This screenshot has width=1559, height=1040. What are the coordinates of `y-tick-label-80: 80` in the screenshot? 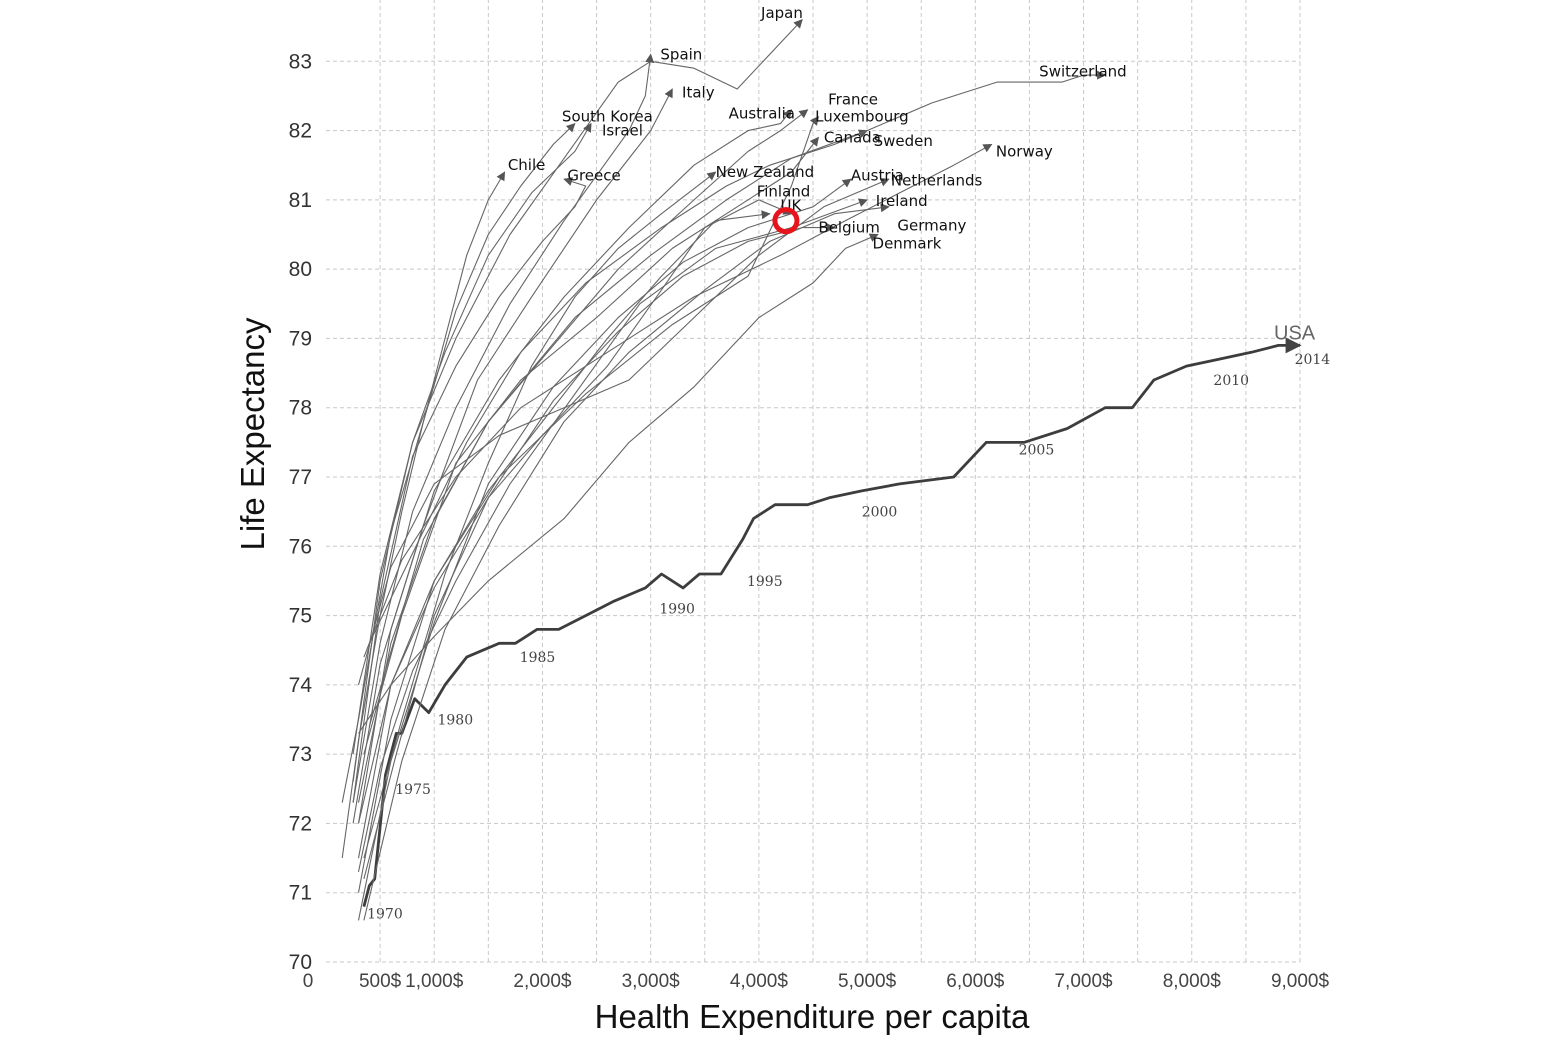 It's located at (300, 269).